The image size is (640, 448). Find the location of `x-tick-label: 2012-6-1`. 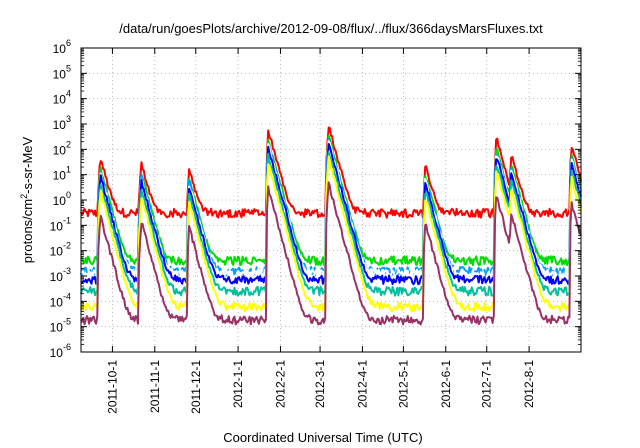

x-tick-label: 2012-6-1 is located at coordinates (446, 384).